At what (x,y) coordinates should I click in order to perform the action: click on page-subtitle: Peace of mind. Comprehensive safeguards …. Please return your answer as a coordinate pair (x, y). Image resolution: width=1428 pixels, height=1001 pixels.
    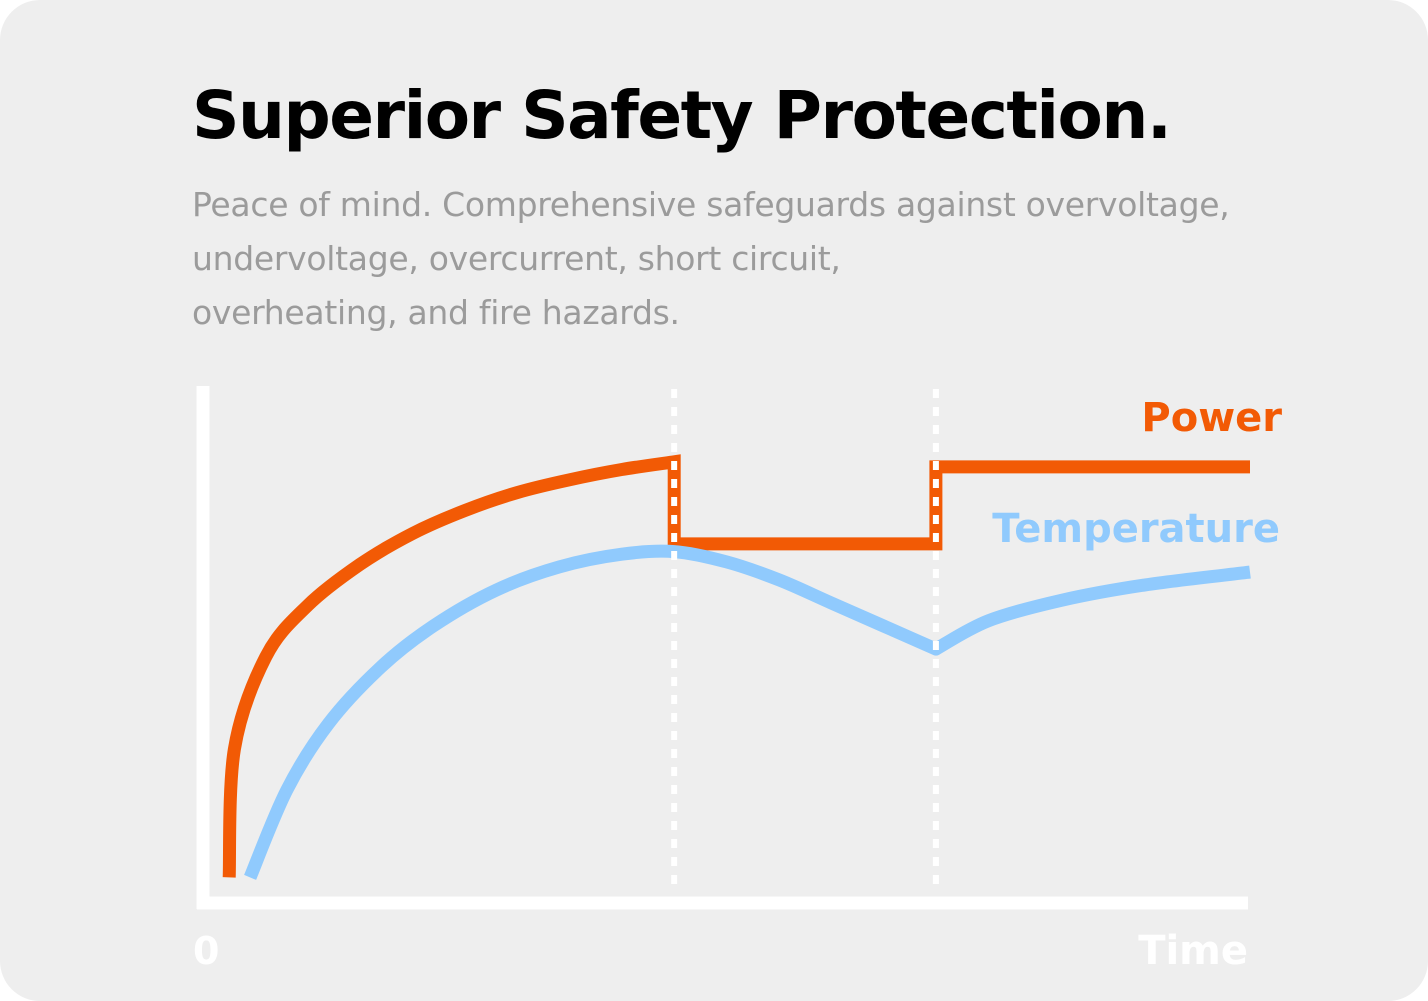
    Looking at the image, I should click on (787, 259).